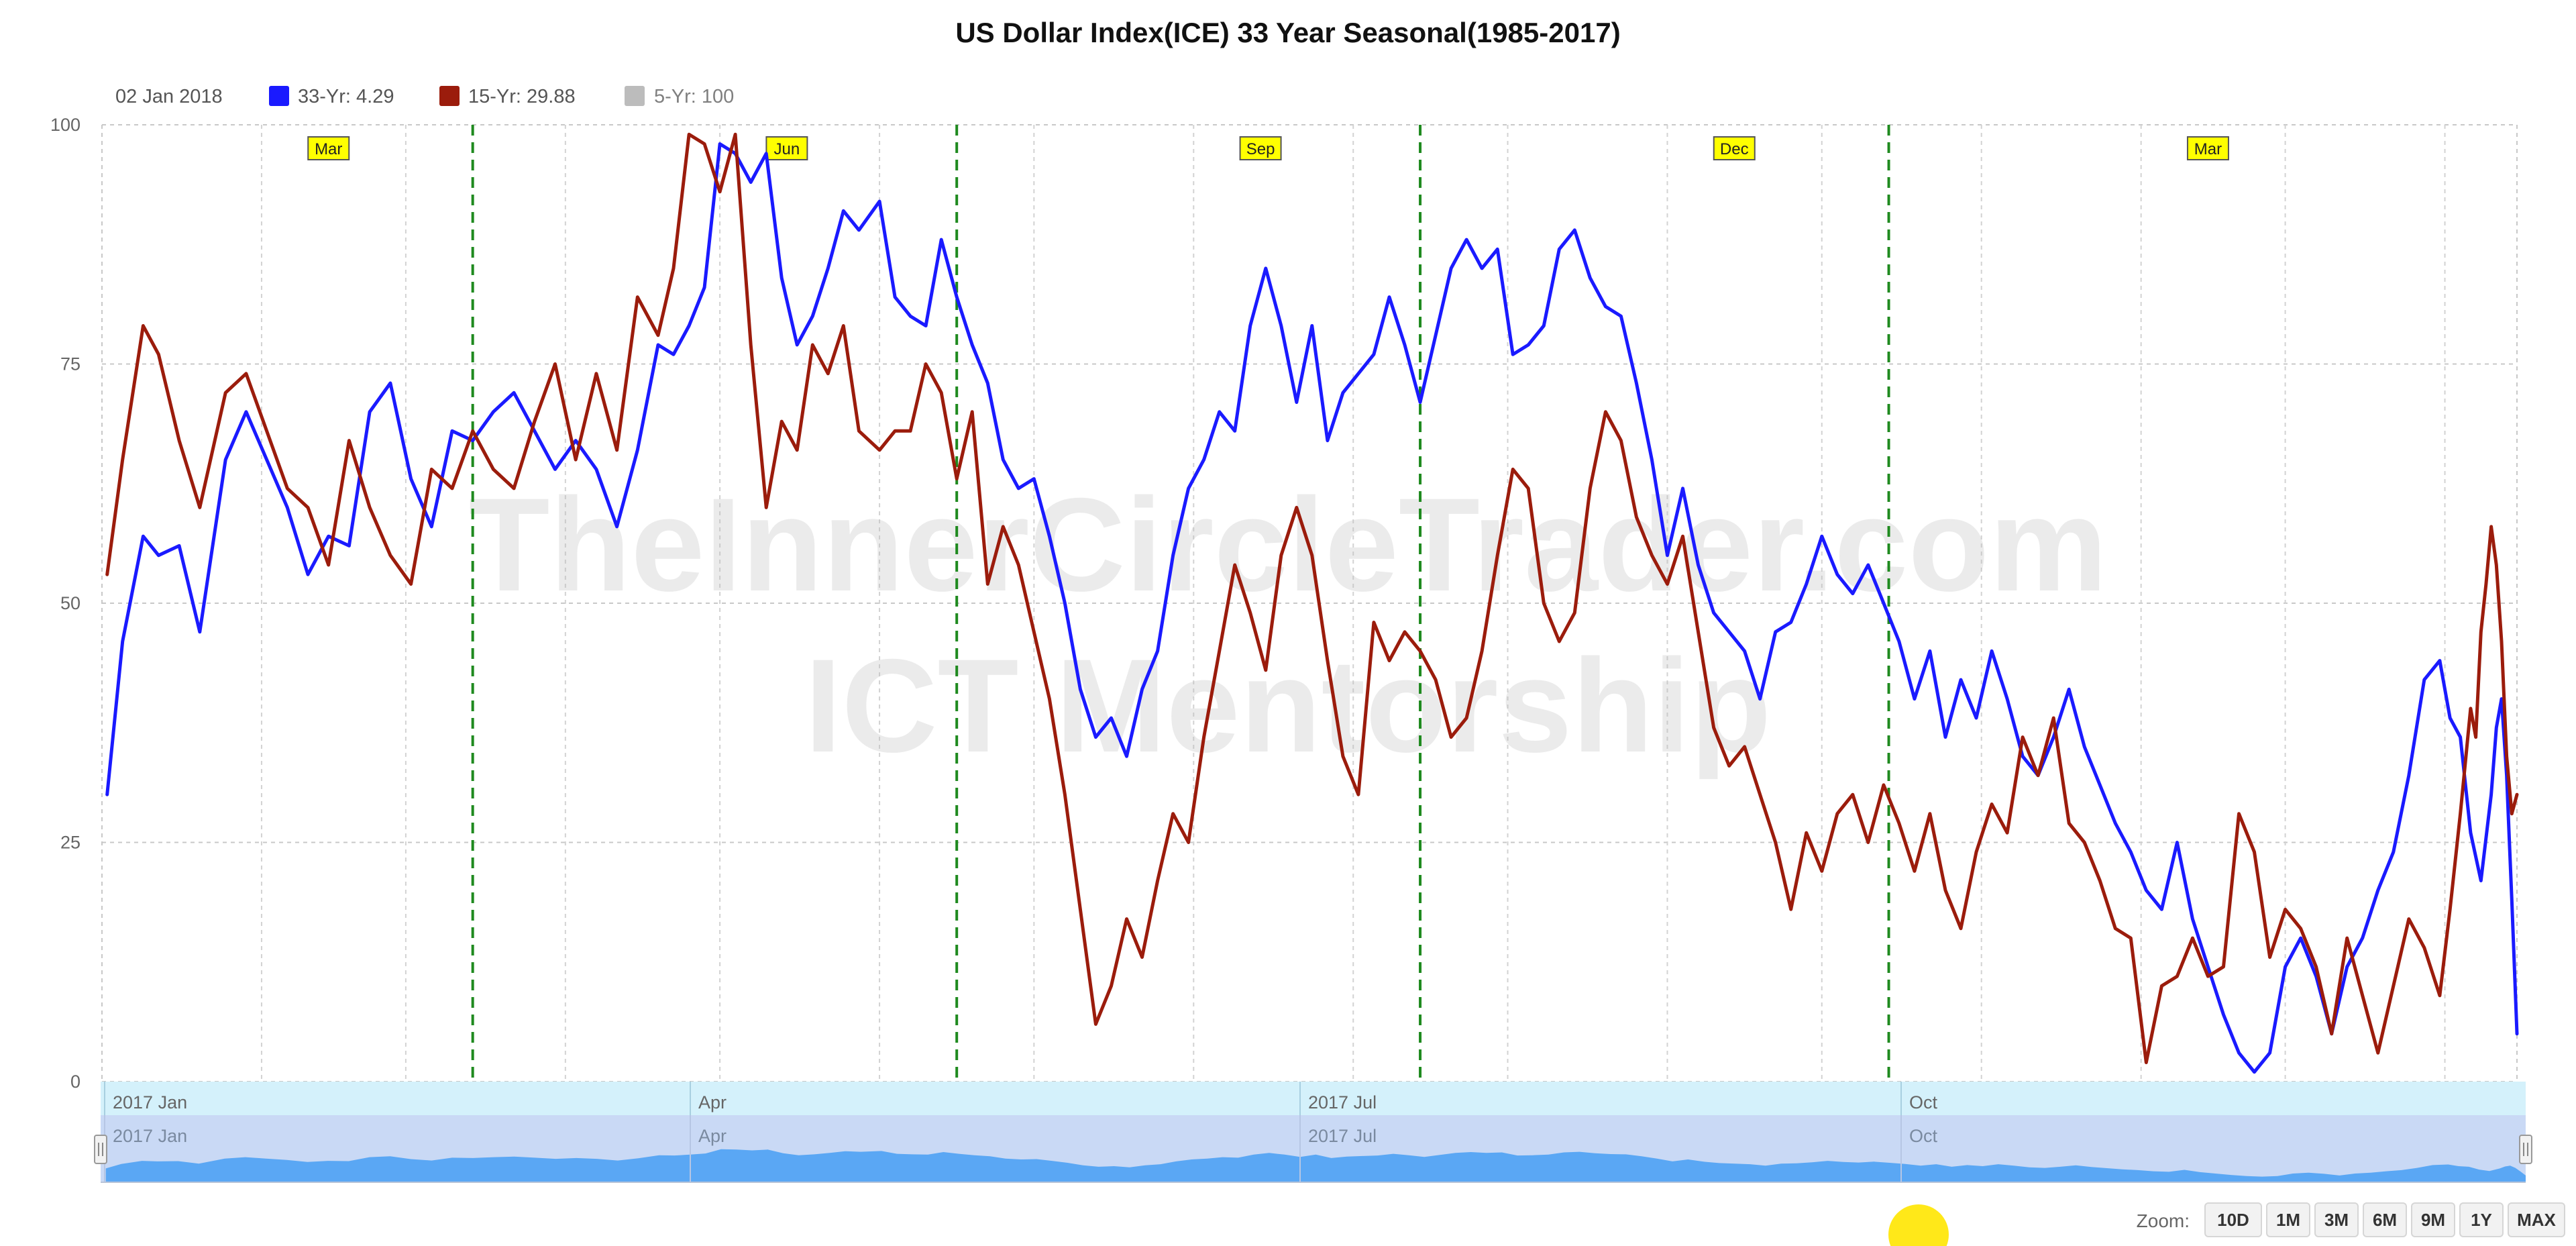  I want to click on zoom-button-10d: 10D, so click(2233, 1219).